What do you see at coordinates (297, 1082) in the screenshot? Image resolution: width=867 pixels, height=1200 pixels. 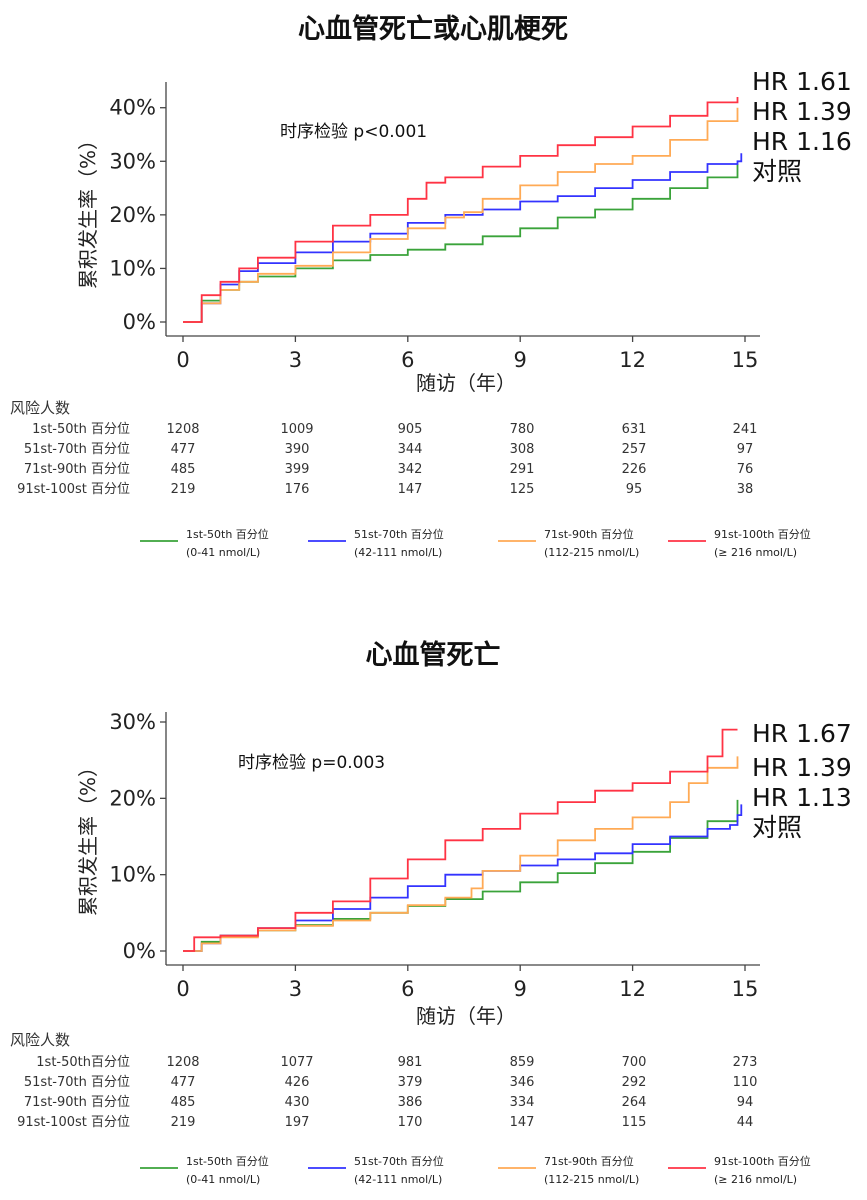 I see `risk-count: 426` at bounding box center [297, 1082].